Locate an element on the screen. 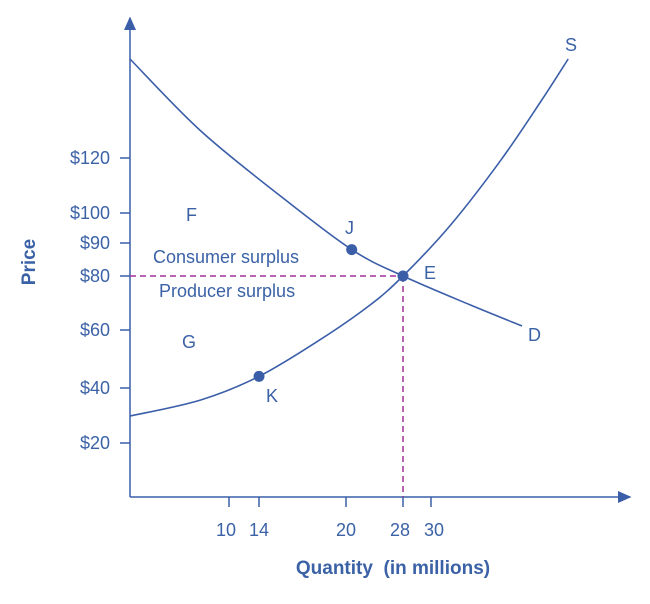 The height and width of the screenshot is (604, 650). producer-surplus-label: Producer surplus is located at coordinates (227, 291).